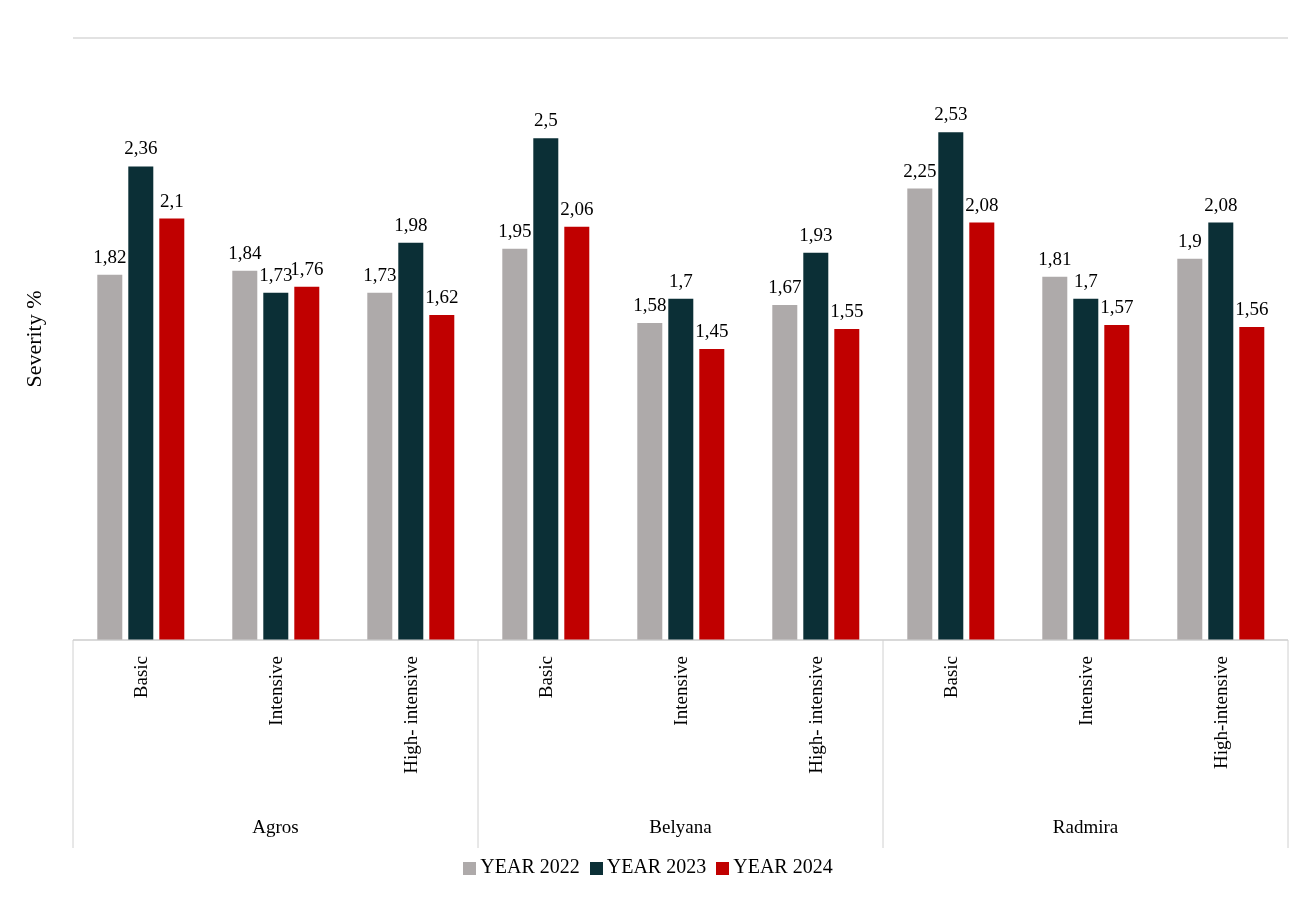 The image size is (1313, 897). I want to click on data-label: 1,62, so click(442, 296).